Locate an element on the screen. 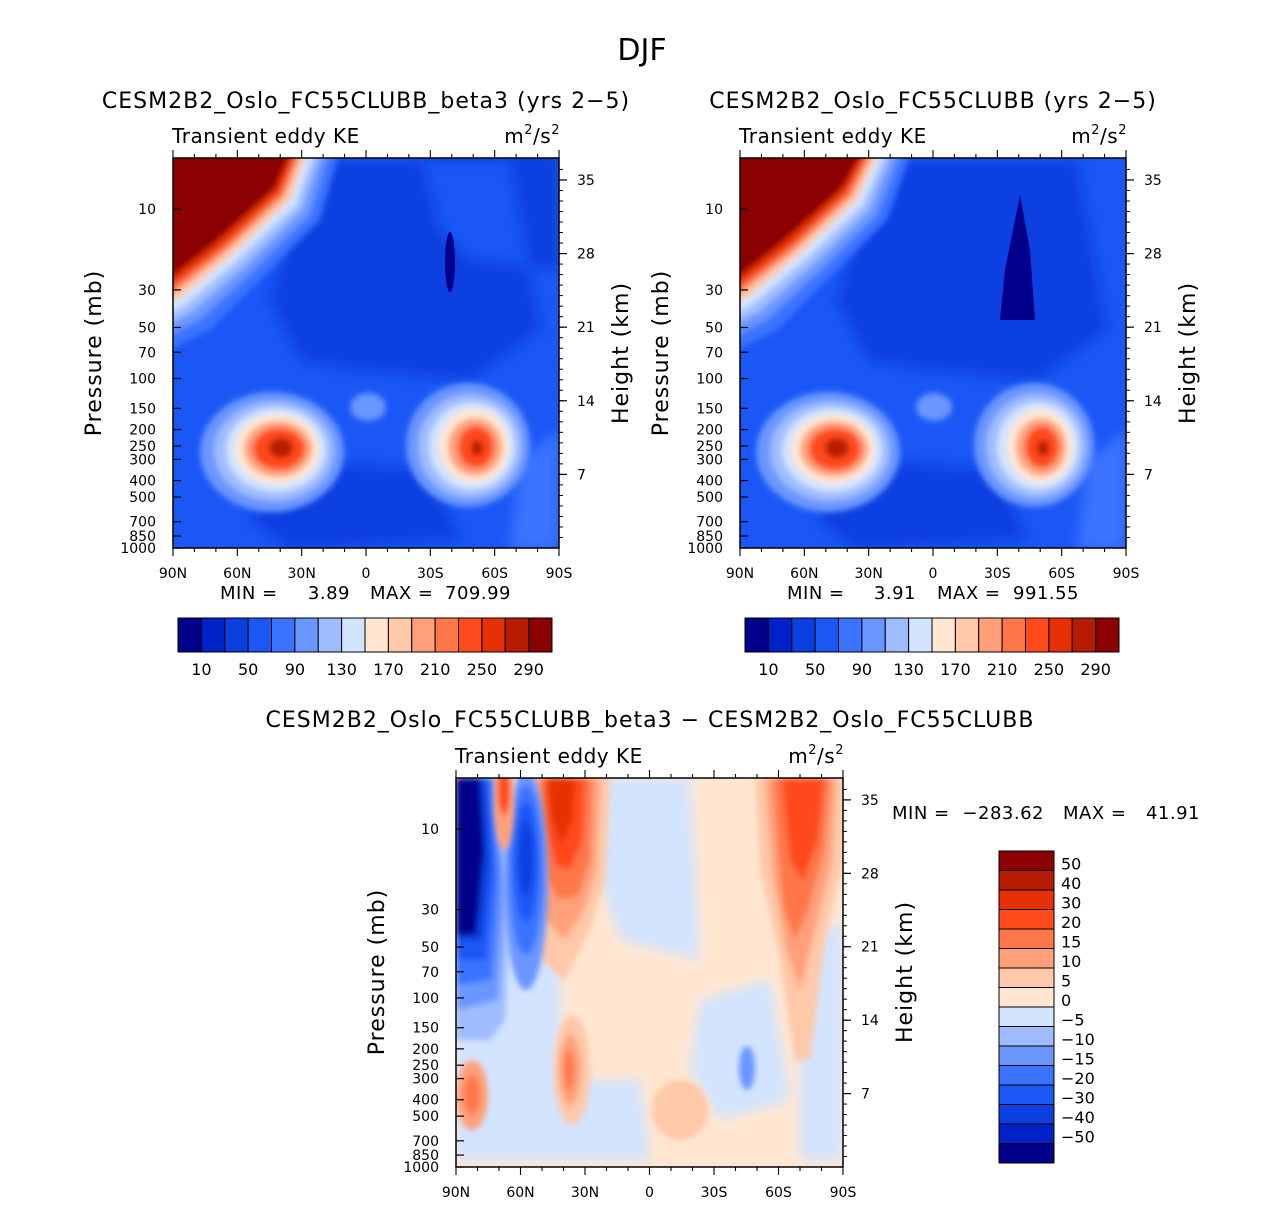  x-tick-label: 60S is located at coordinates (494, 574).